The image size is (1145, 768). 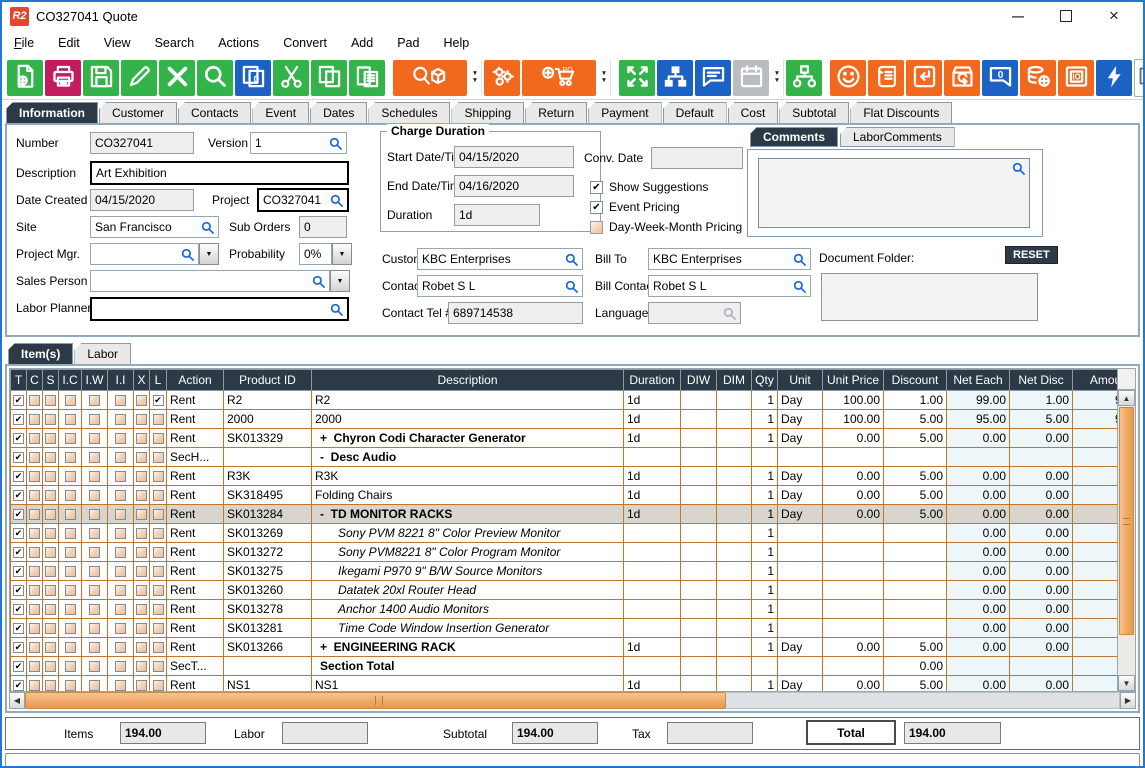 I want to click on product-id-cell: SK013278, so click(x=267, y=609).